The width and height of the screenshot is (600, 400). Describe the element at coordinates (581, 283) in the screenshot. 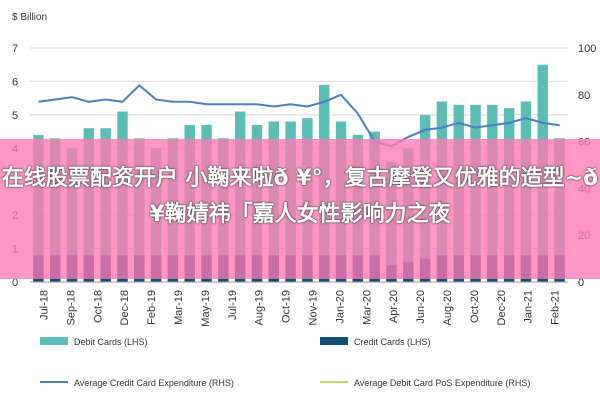

I see `right-tick-label: 0` at that location.